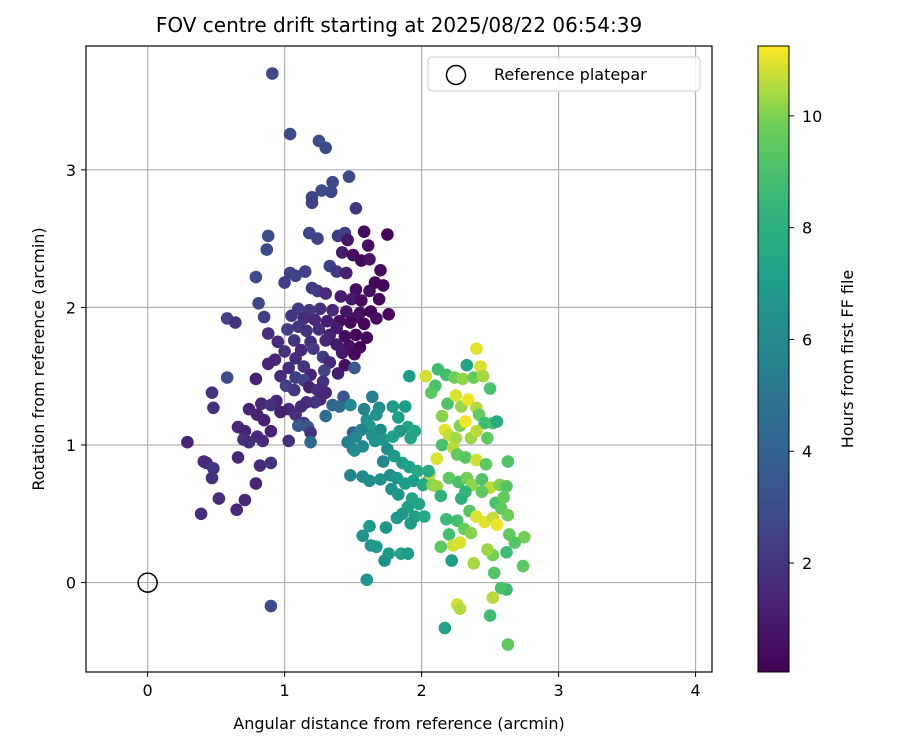 This screenshot has width=900, height=750. Describe the element at coordinates (847, 359) in the screenshot. I see `colorbar-label: Hours from first FF file` at that location.